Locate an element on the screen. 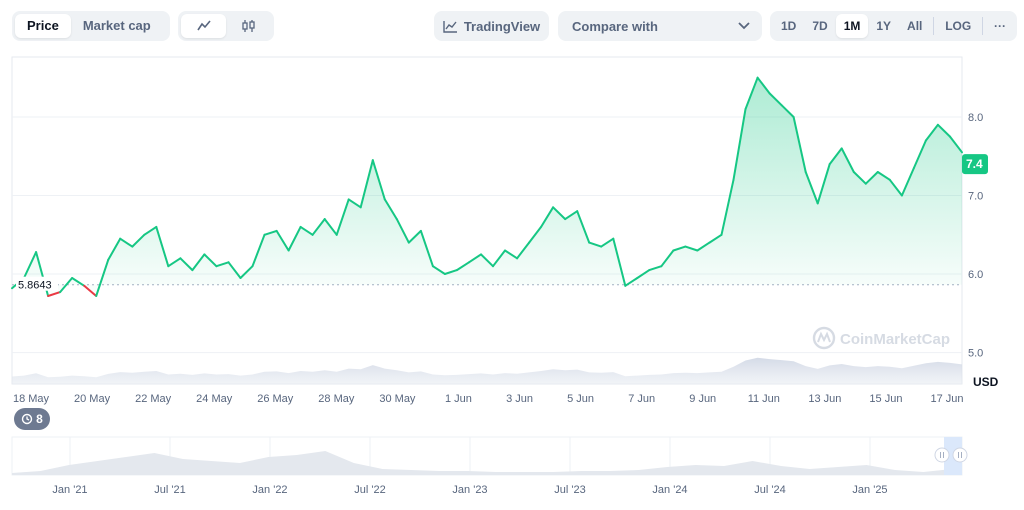 Image resolution: width=1024 pixels, height=510 pixels. time-range-selector: 1D 7D 1M 1Y All LOG ··· is located at coordinates (893, 26).